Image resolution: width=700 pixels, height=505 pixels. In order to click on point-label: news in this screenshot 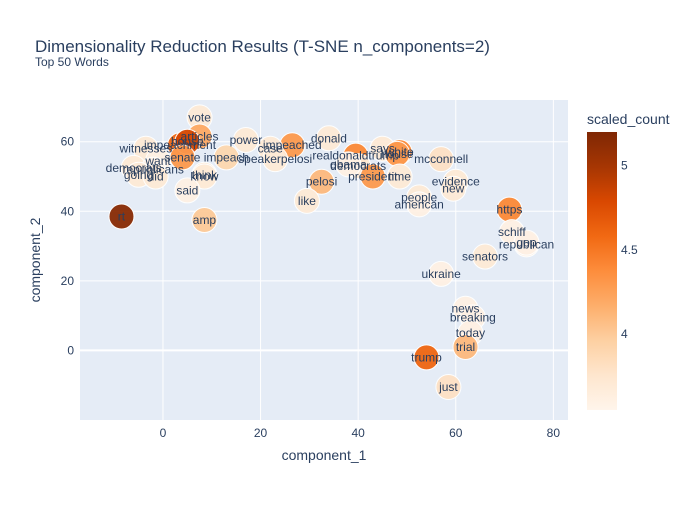, I will do `click(466, 309)`.